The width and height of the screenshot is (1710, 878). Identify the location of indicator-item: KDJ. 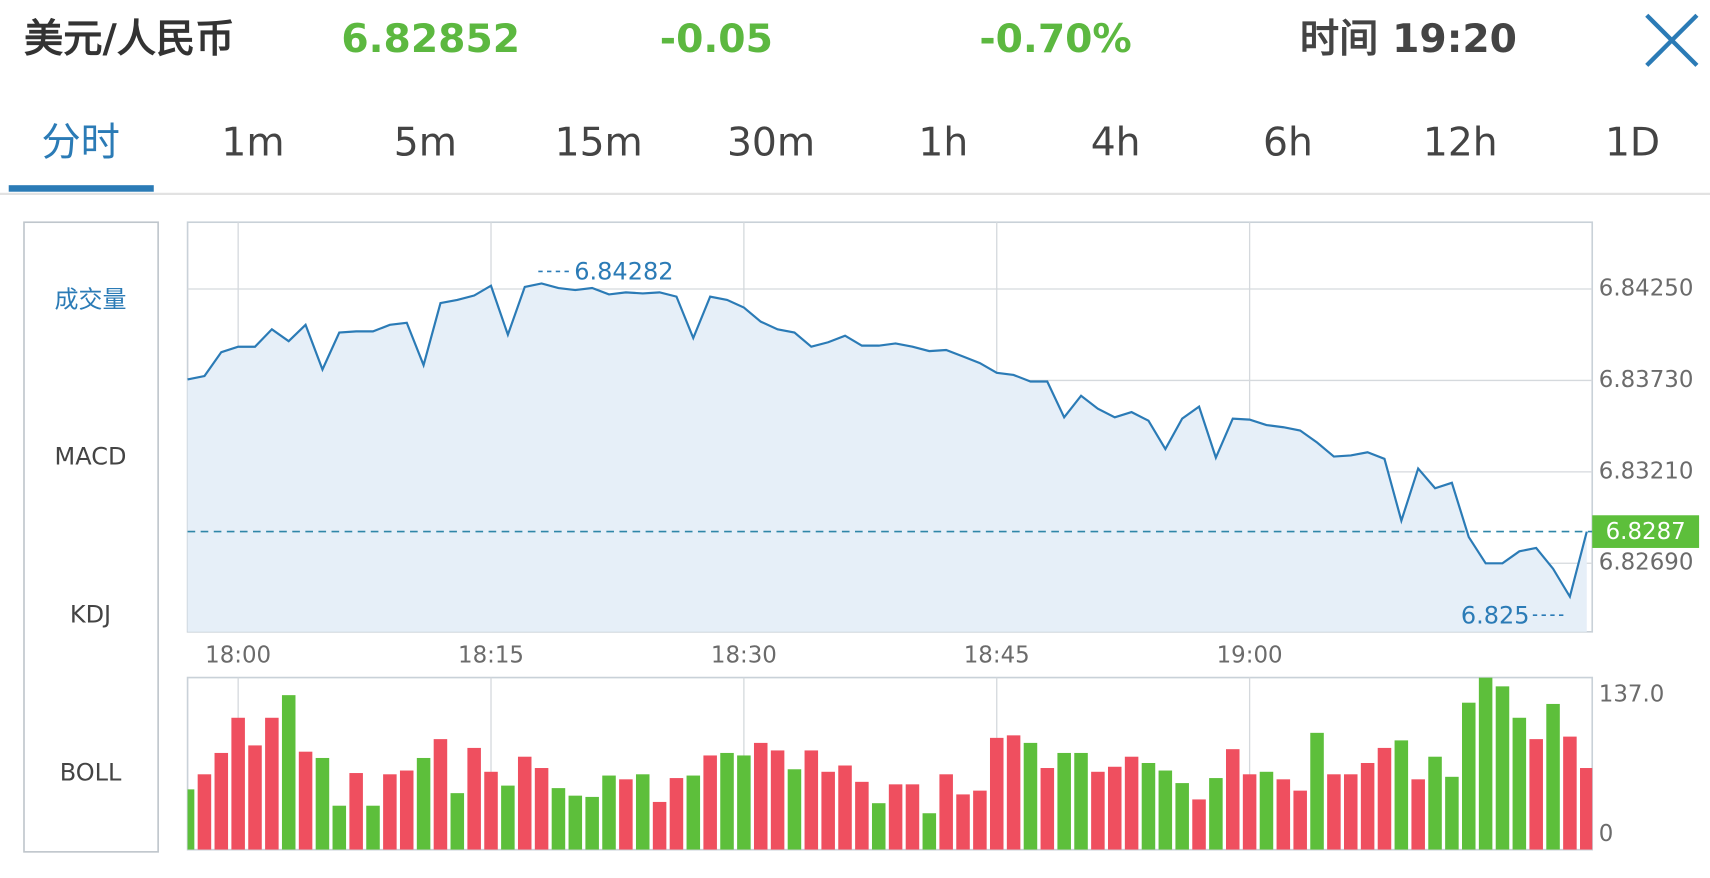
(90, 614).